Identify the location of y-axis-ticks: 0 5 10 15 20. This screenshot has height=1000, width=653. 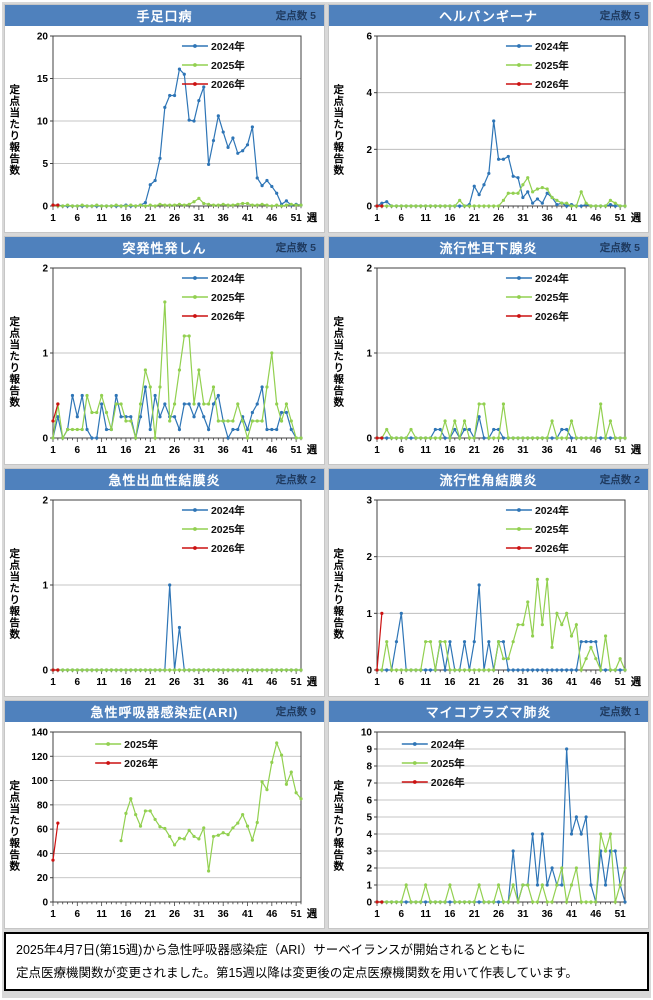
(45, 121).